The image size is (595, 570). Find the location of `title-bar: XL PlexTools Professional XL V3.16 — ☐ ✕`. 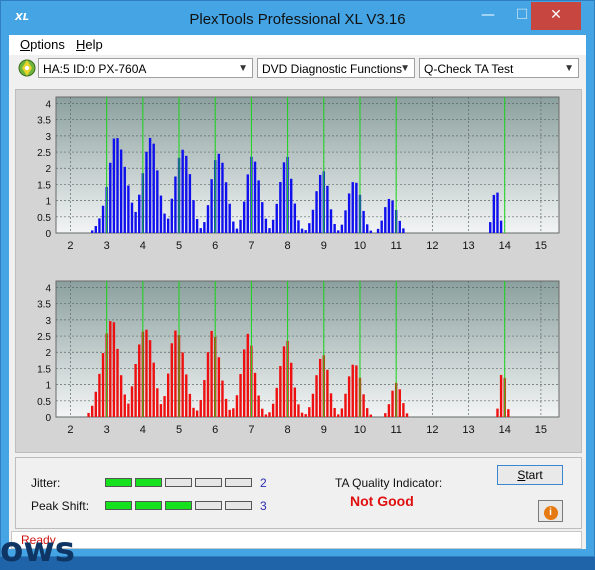

title-bar: XL PlexTools Professional XL V3.16 — ☐ ✕ is located at coordinates (297, 19).